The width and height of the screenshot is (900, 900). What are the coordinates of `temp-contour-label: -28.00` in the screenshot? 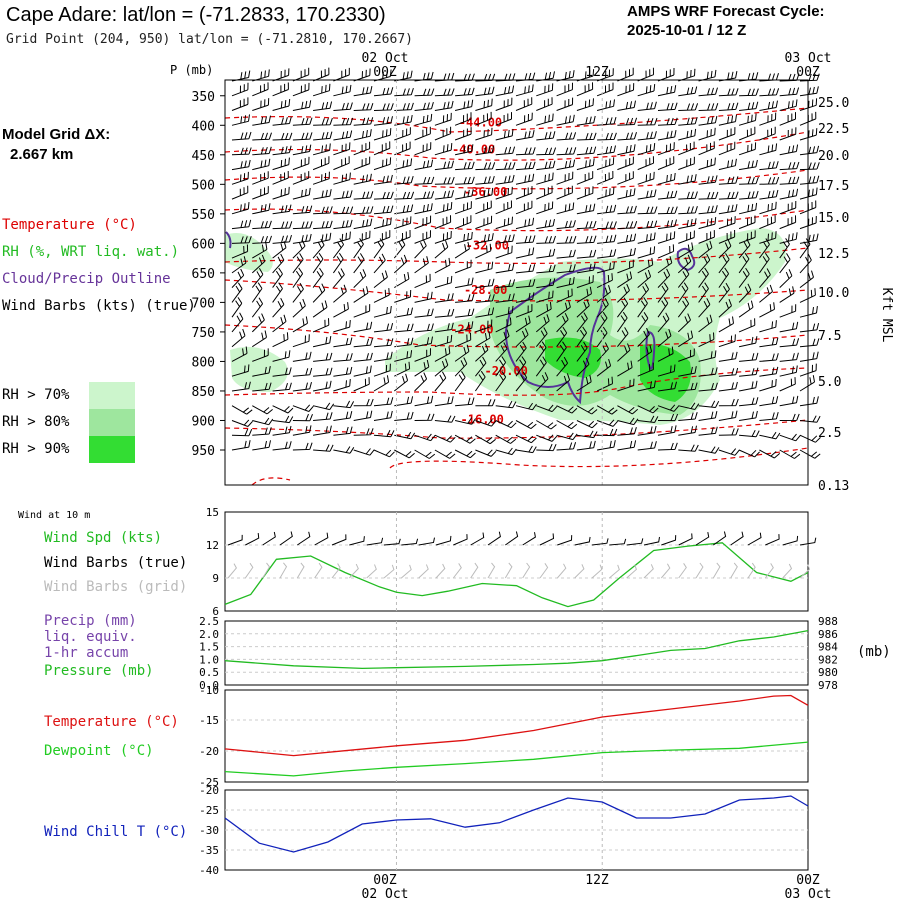 It's located at (485, 290).